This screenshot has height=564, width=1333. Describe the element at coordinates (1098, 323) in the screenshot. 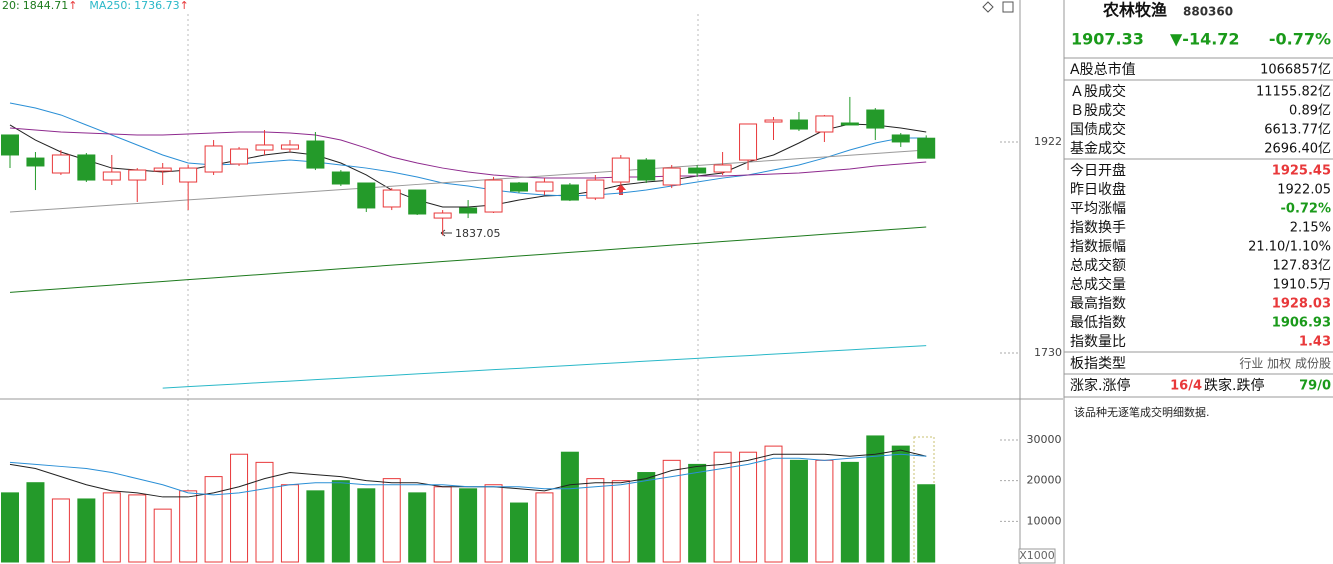

I see `info-label: 最低指数` at that location.